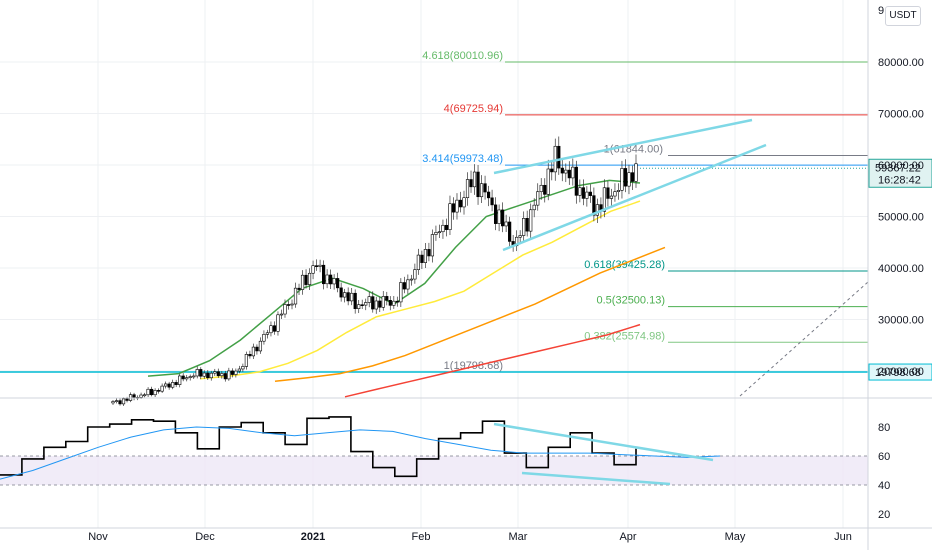  Describe the element at coordinates (603, 442) in the screenshot. I see `osc-wedge-upper-line` at that location.